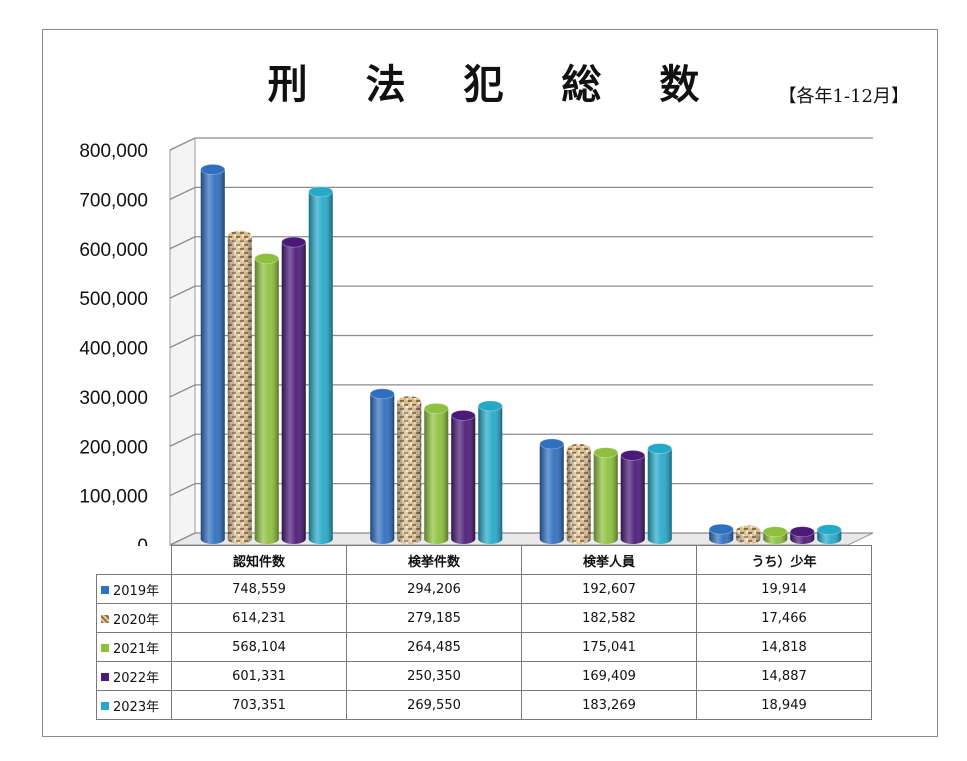  I want to click on series-name: 2023年, so click(136, 707).